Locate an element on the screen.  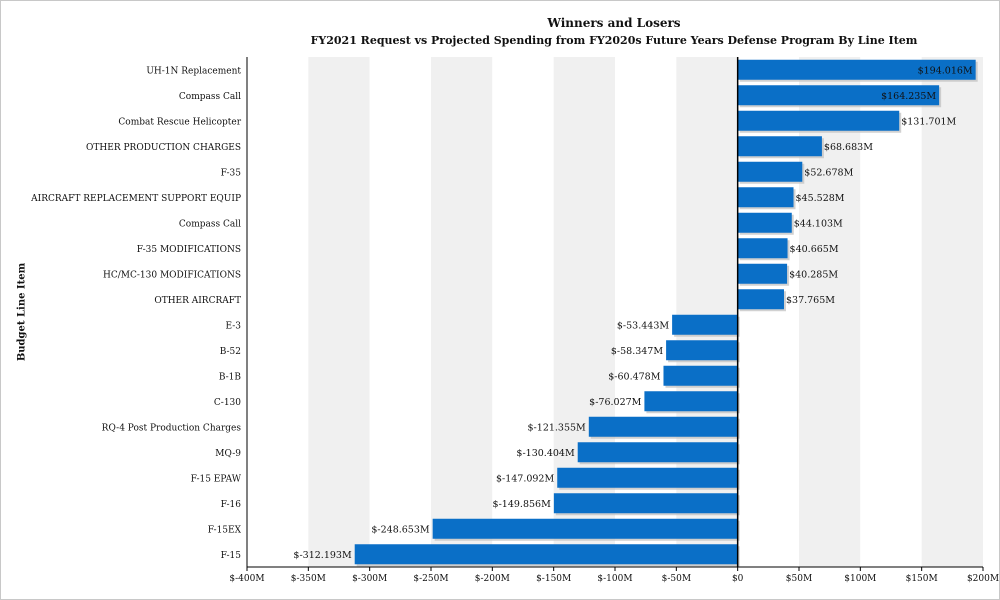
category-label: F-35 MODIFICATIONS is located at coordinates (189, 250).